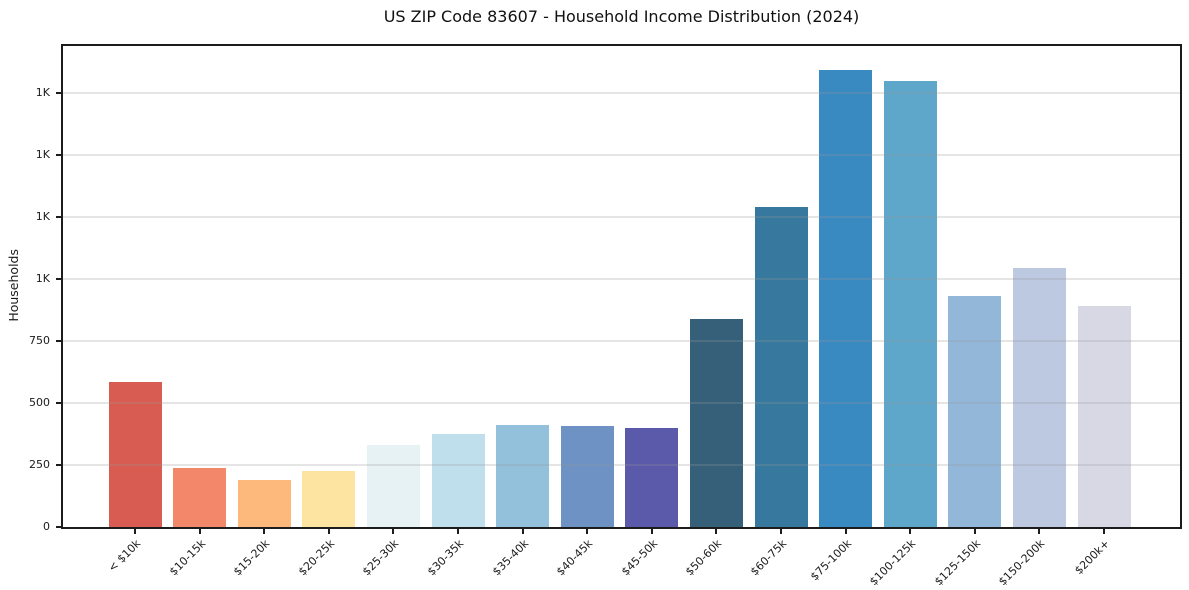 Image resolution: width=1189 pixels, height=590 pixels. Describe the element at coordinates (39, 464) in the screenshot. I see `y-tick-label: 250` at that location.